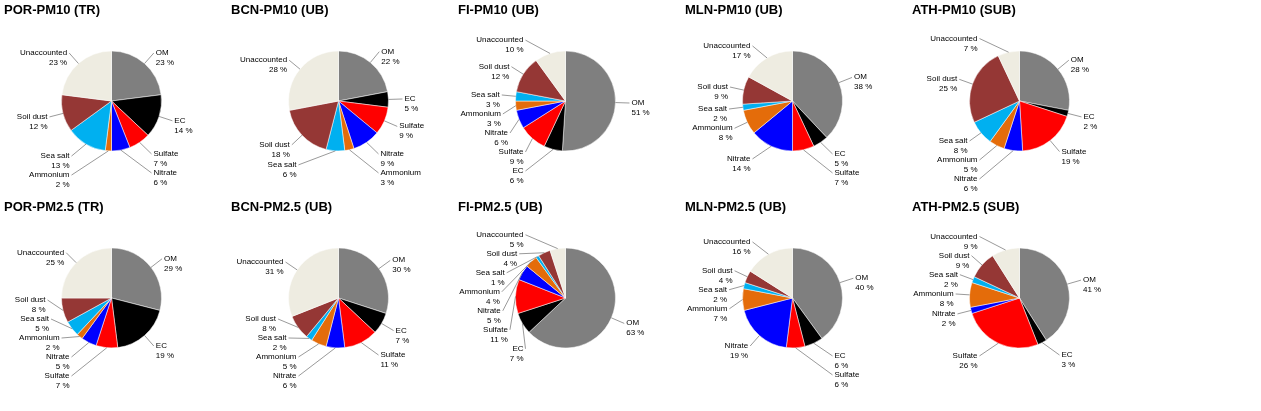  I want to click on data-label: 41 %, so click(1092, 290).